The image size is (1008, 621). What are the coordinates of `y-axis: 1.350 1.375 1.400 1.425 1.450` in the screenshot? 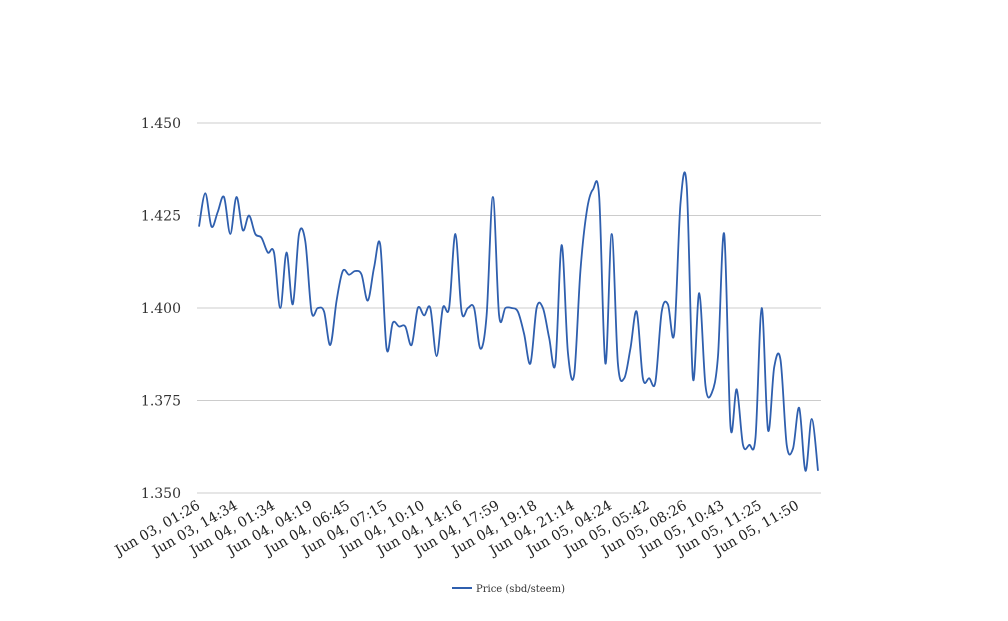 It's located at (161, 309).